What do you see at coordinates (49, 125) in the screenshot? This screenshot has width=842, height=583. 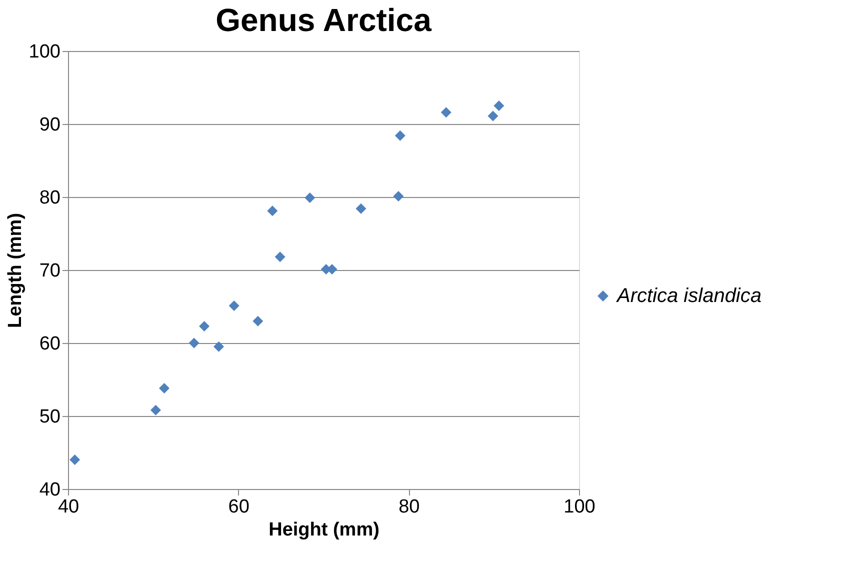 I see `y-tick-label: 90` at bounding box center [49, 125].